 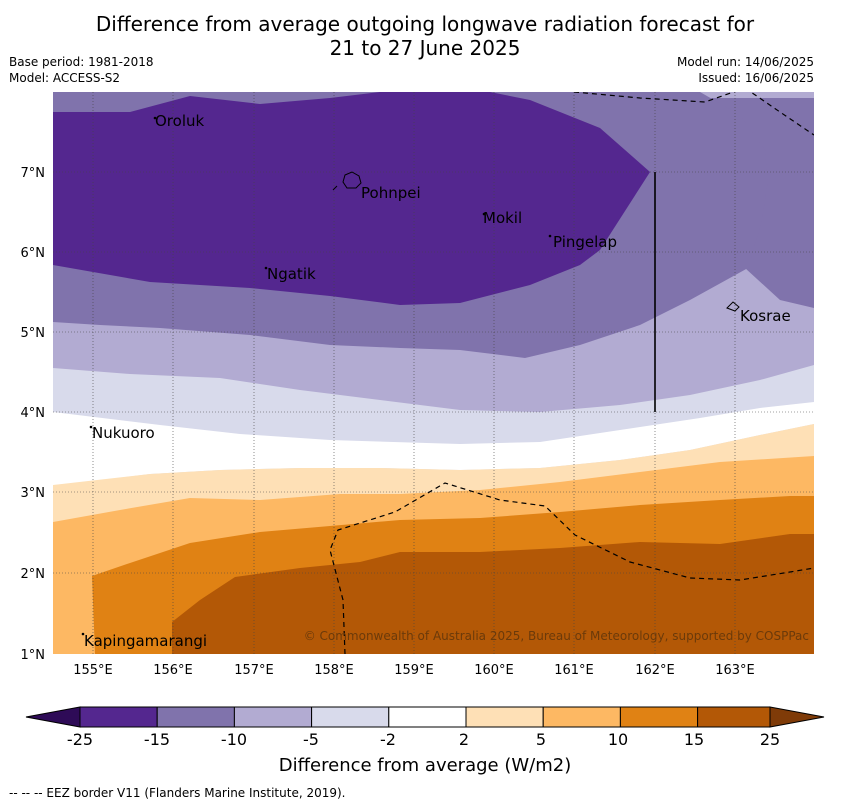 What do you see at coordinates (291, 274) in the screenshot?
I see `place-label-ngatik: Ngatik` at bounding box center [291, 274].